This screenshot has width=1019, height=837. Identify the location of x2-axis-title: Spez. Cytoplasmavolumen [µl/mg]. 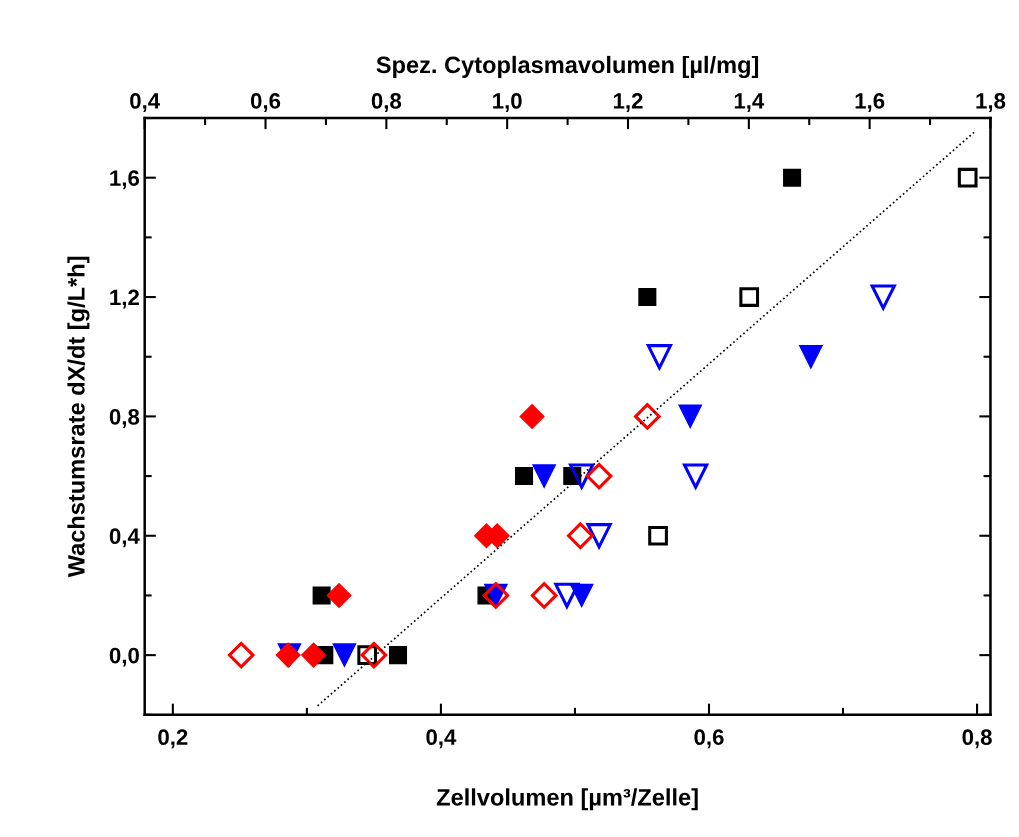
(567, 66).